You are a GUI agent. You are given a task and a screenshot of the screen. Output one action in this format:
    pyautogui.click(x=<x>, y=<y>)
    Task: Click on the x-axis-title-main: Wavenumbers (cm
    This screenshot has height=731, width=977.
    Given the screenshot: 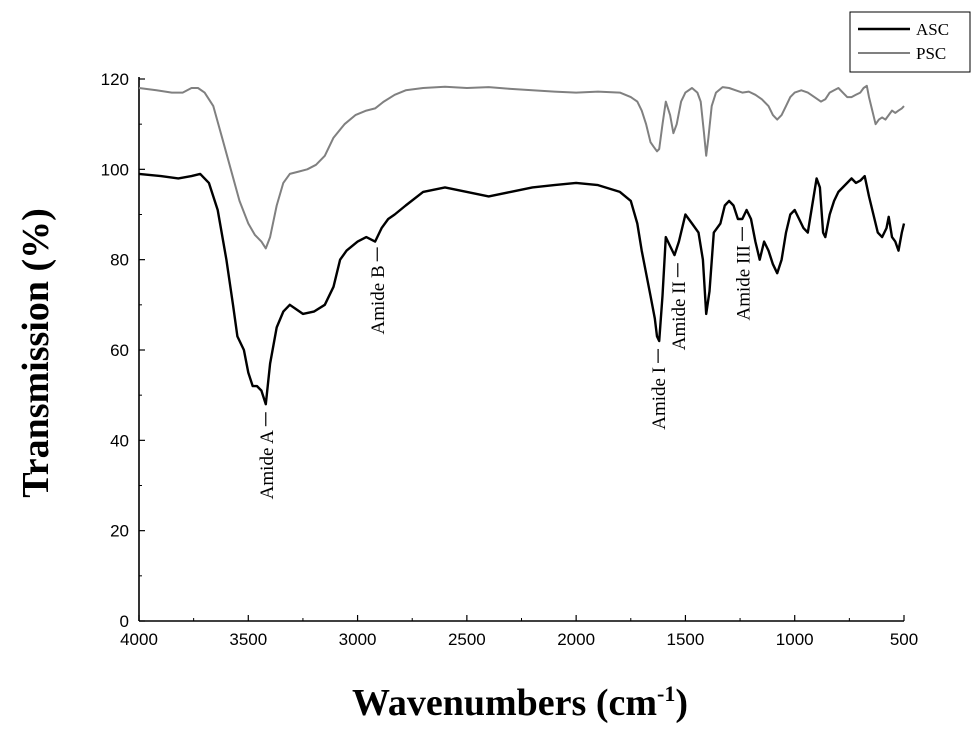 What is the action you would take?
    pyautogui.click(x=504, y=703)
    